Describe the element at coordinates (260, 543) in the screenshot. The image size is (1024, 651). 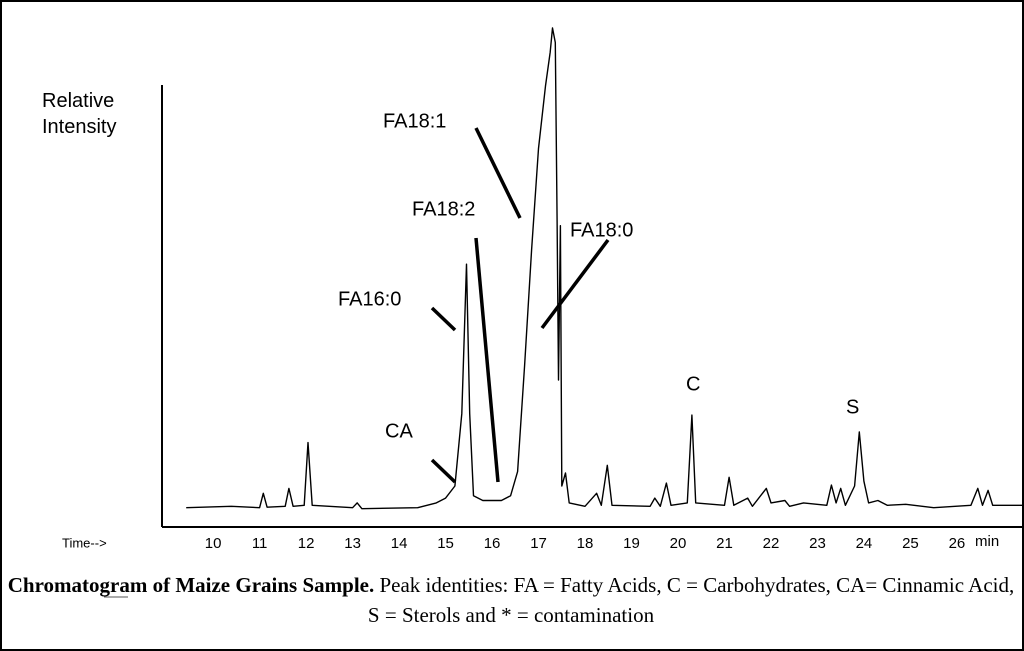
I see `x-tick-label: 11` at that location.